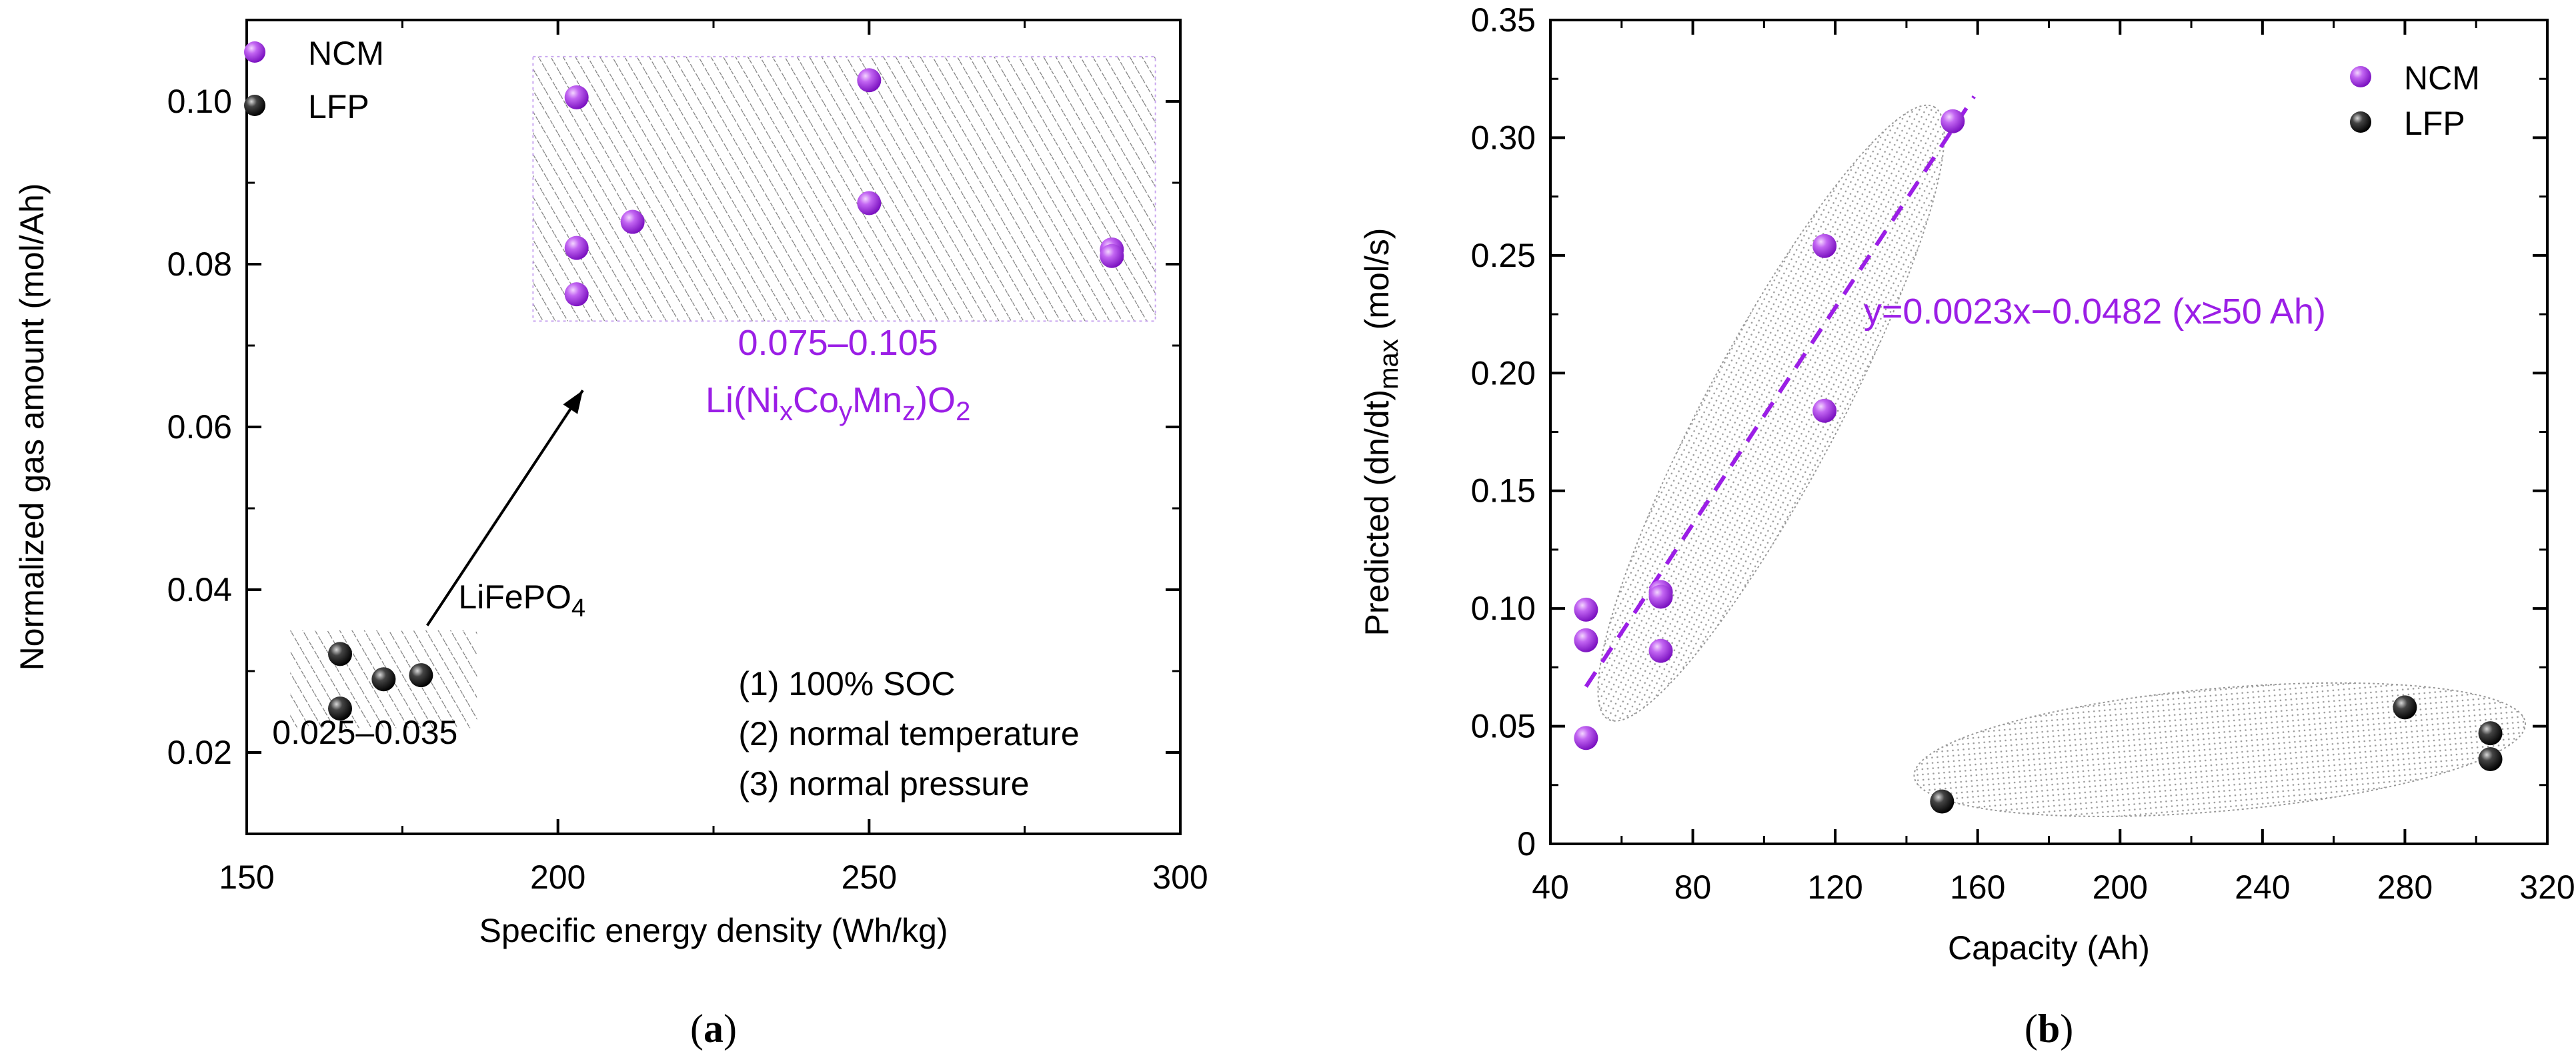  What do you see at coordinates (199, 101) in the screenshot?
I see `y-tick-label-a: 0.10` at bounding box center [199, 101].